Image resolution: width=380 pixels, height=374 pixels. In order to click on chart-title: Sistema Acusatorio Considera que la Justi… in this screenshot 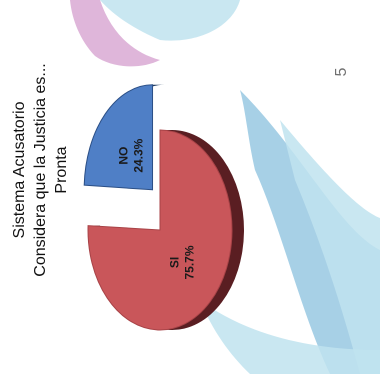, I will do `click(40, 169)`.